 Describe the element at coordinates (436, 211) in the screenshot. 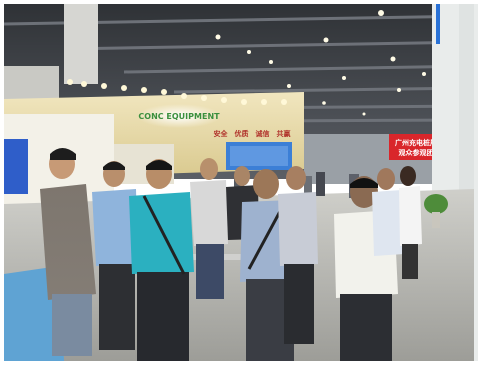

I see `potted-plant` at that location.